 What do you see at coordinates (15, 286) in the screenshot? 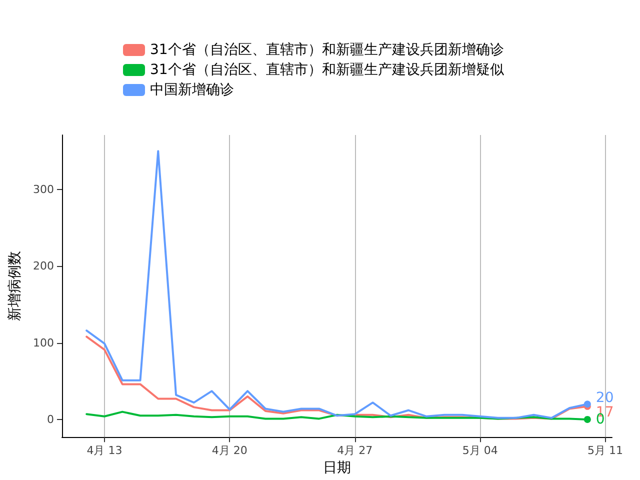
I see `y-axis-title: 新增病例数` at bounding box center [15, 286].